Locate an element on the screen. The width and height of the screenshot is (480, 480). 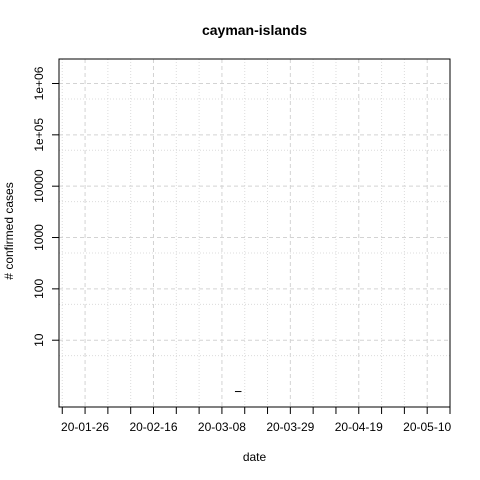
x-tick-label: 20-02-16 is located at coordinates (153, 427).